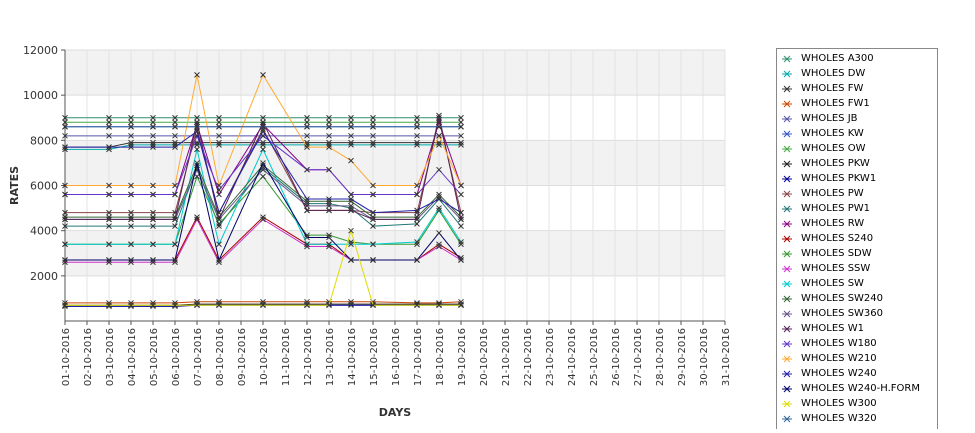 The image size is (975, 433). Describe the element at coordinates (14, 185) in the screenshot. I see `y-axis-title: RATES` at that location.